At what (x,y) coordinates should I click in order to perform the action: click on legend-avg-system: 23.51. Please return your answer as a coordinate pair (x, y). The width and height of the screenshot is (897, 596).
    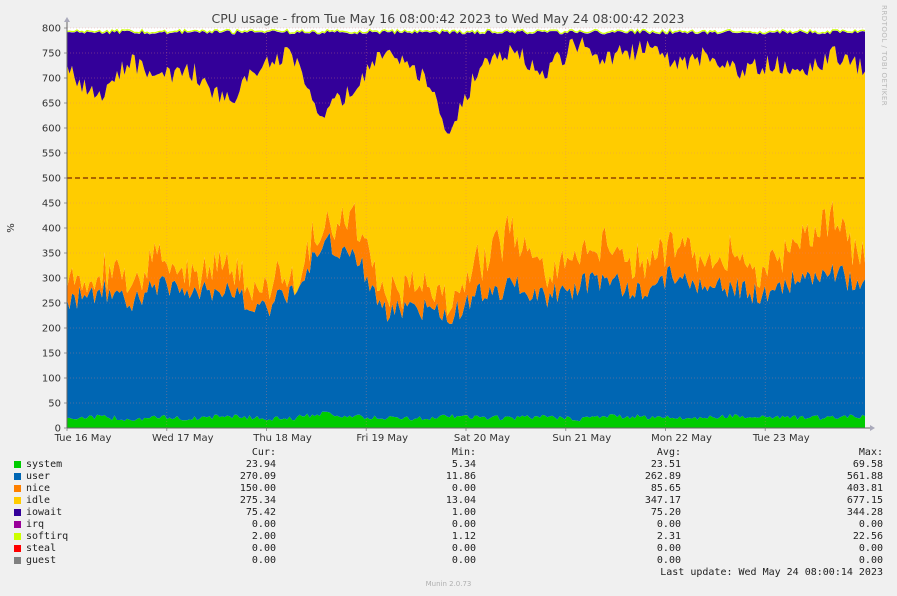
    Looking at the image, I should click on (665, 464).